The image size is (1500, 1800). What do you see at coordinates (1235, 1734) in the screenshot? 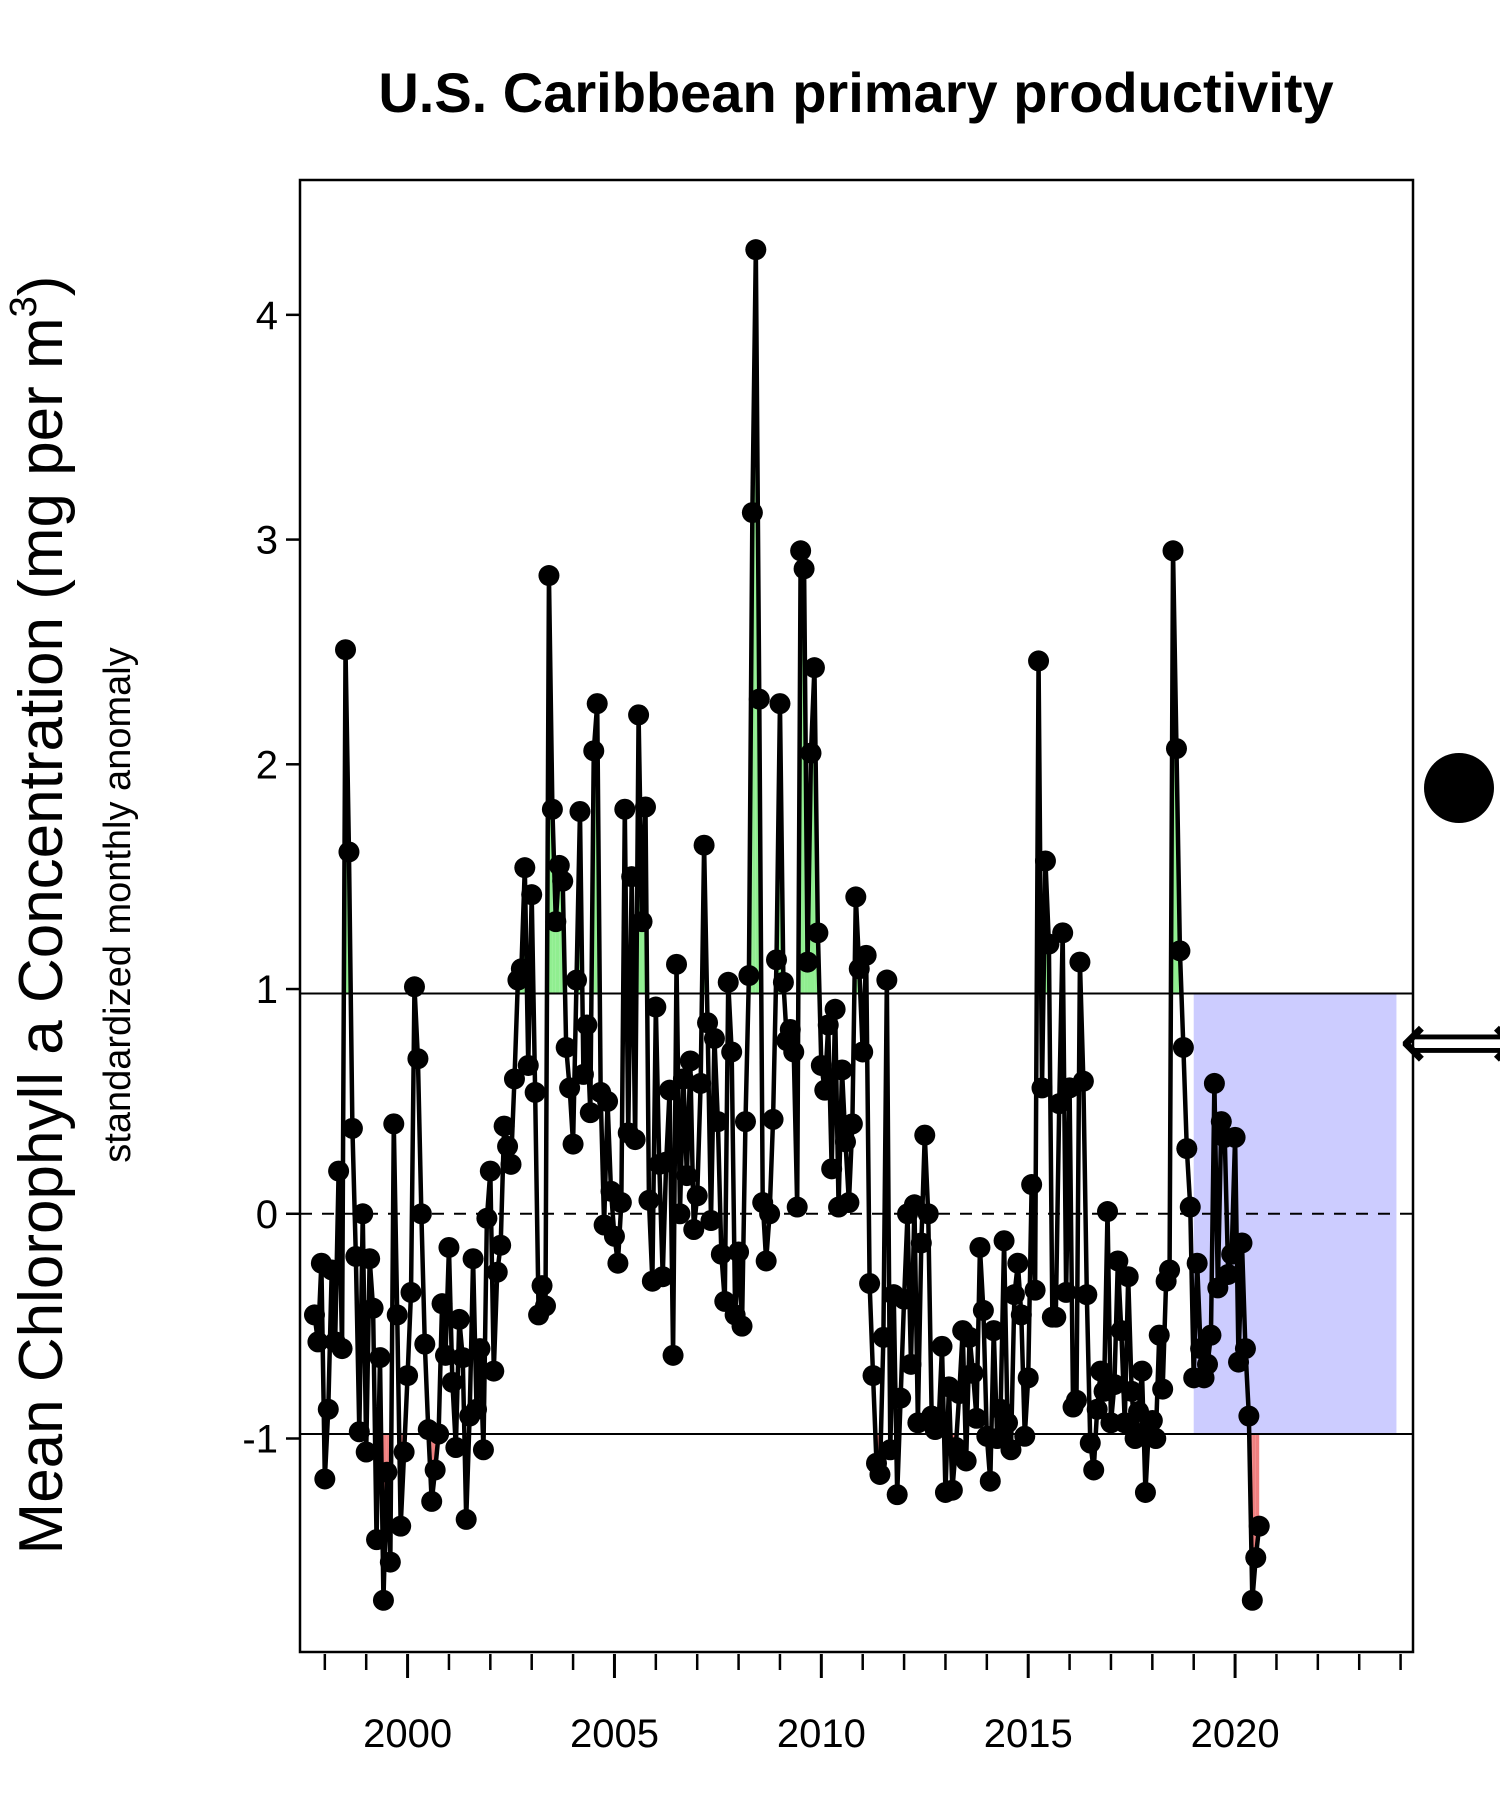
I see `x-tick-label: 2020` at bounding box center [1235, 1734].